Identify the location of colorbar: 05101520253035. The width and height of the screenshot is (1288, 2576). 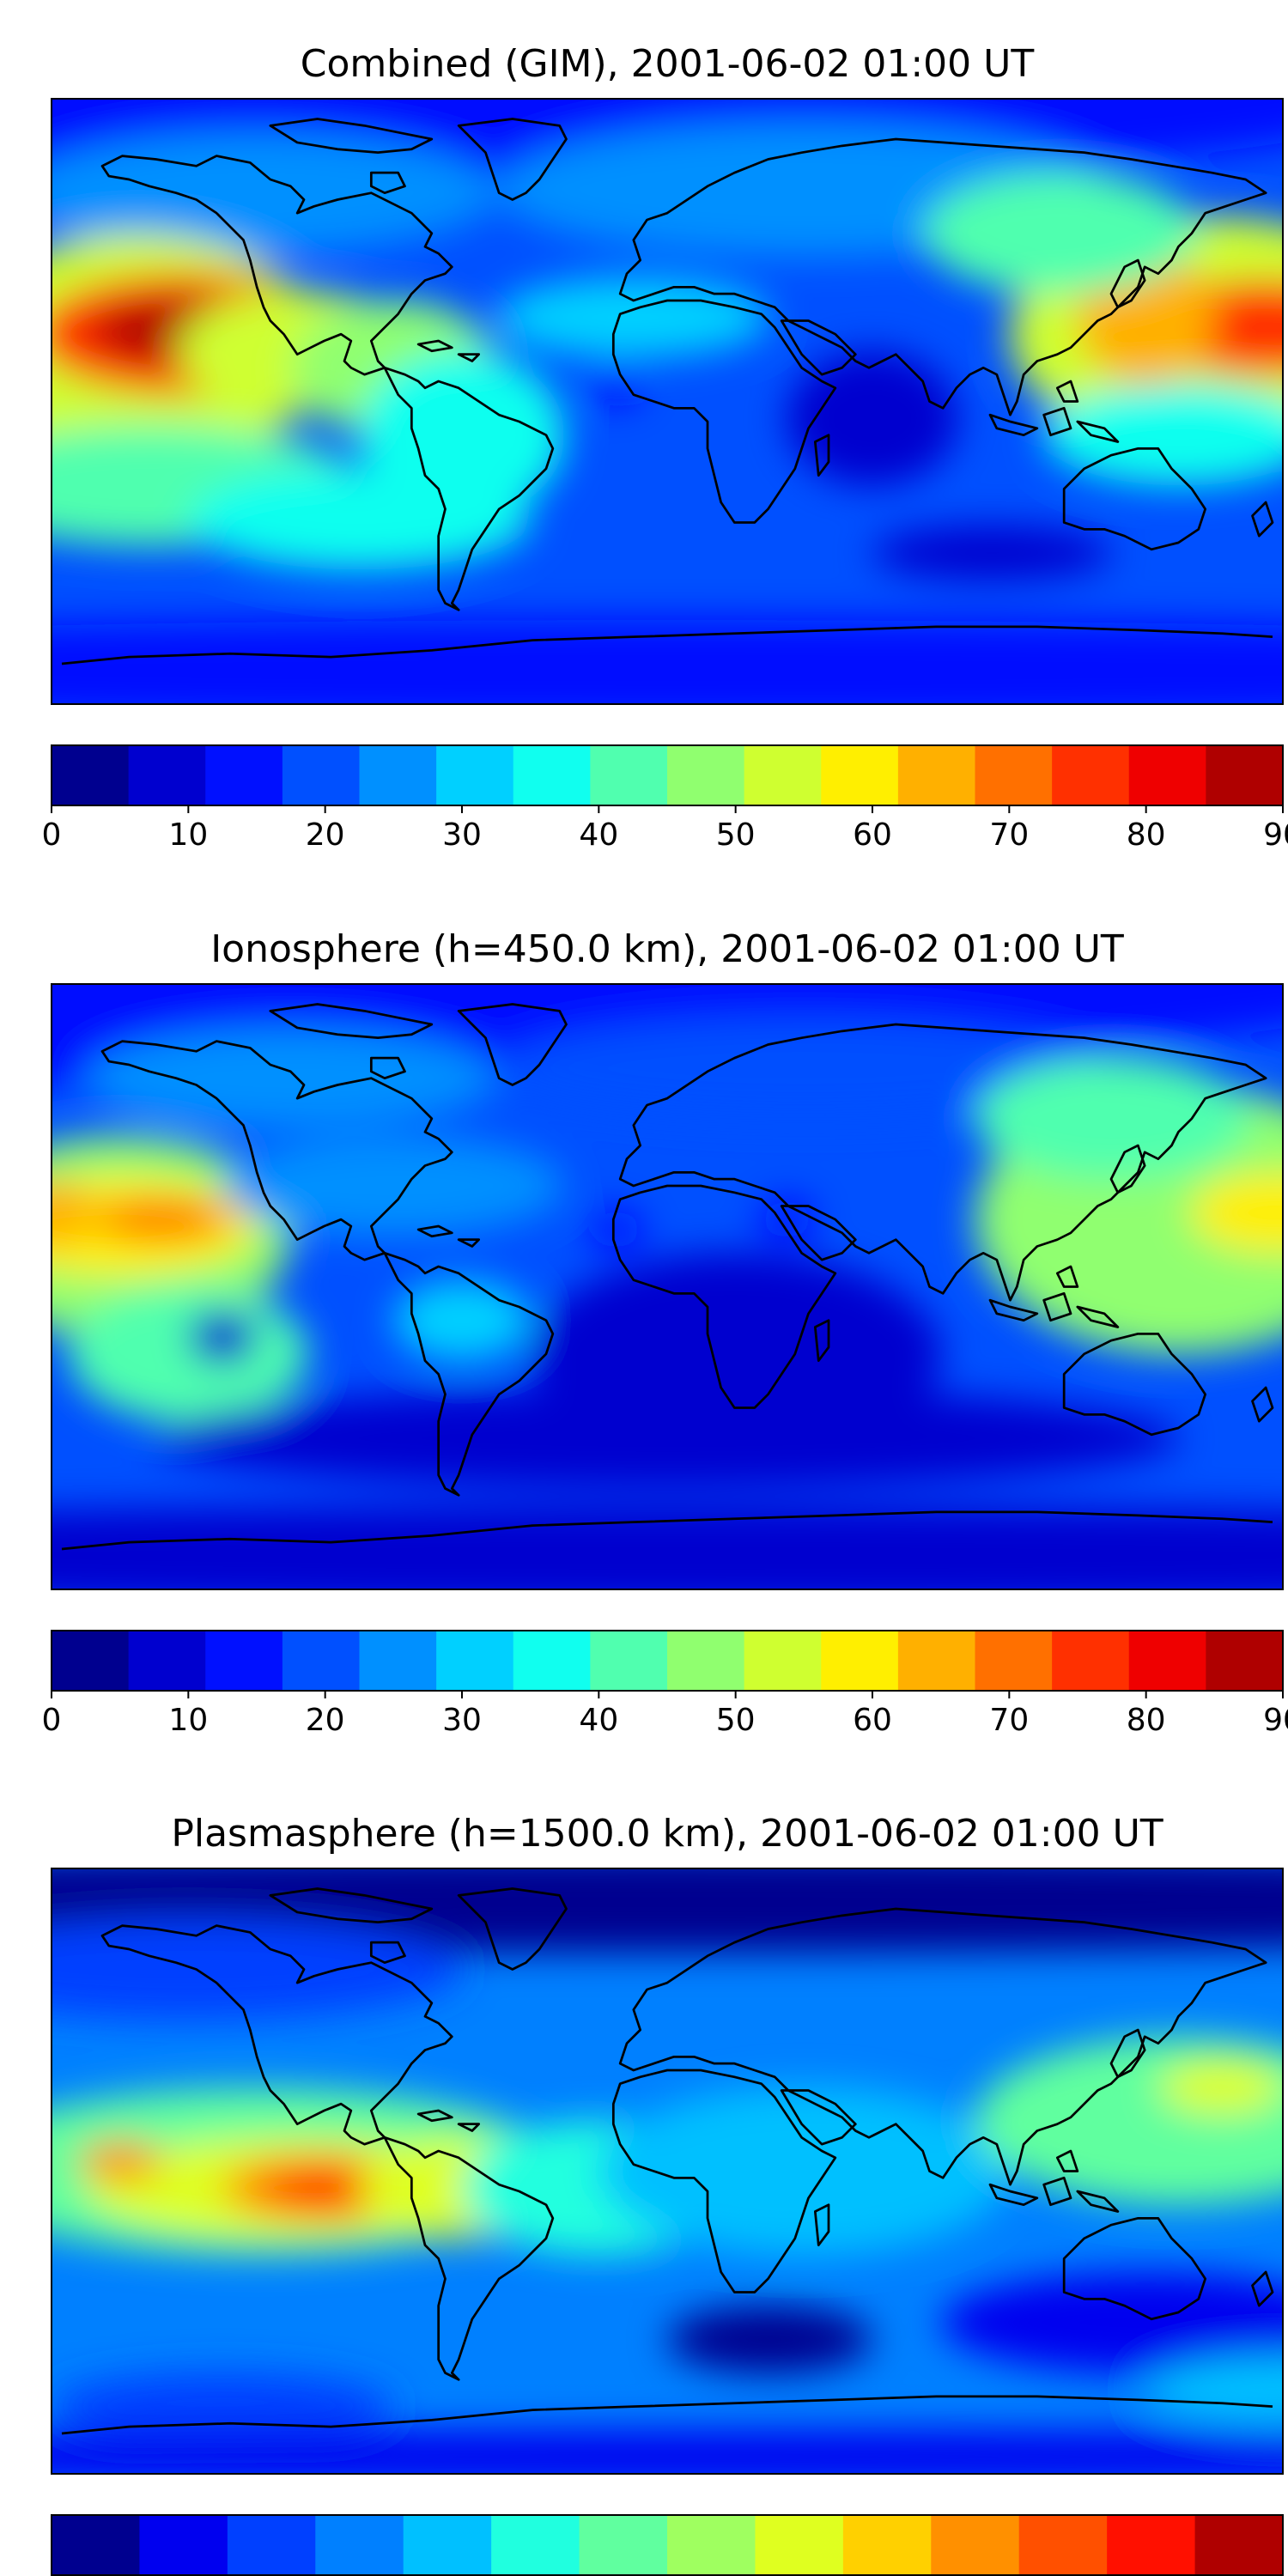
(667, 2545).